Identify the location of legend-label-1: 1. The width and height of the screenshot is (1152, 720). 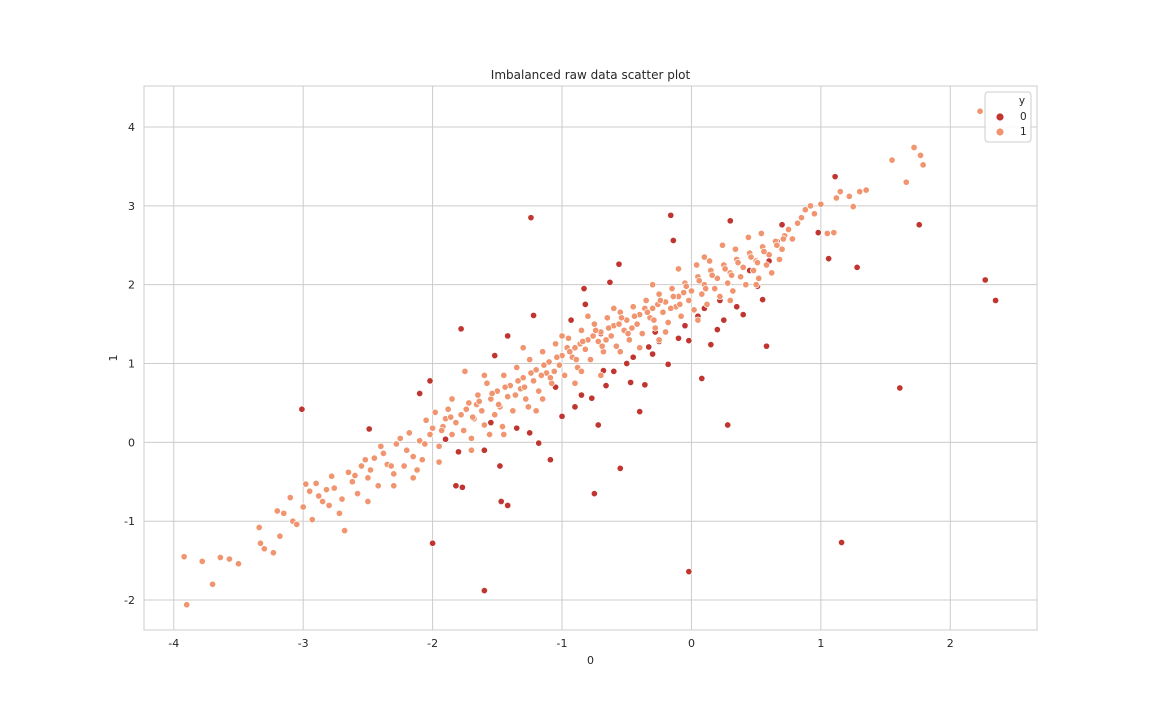
(1023, 132).